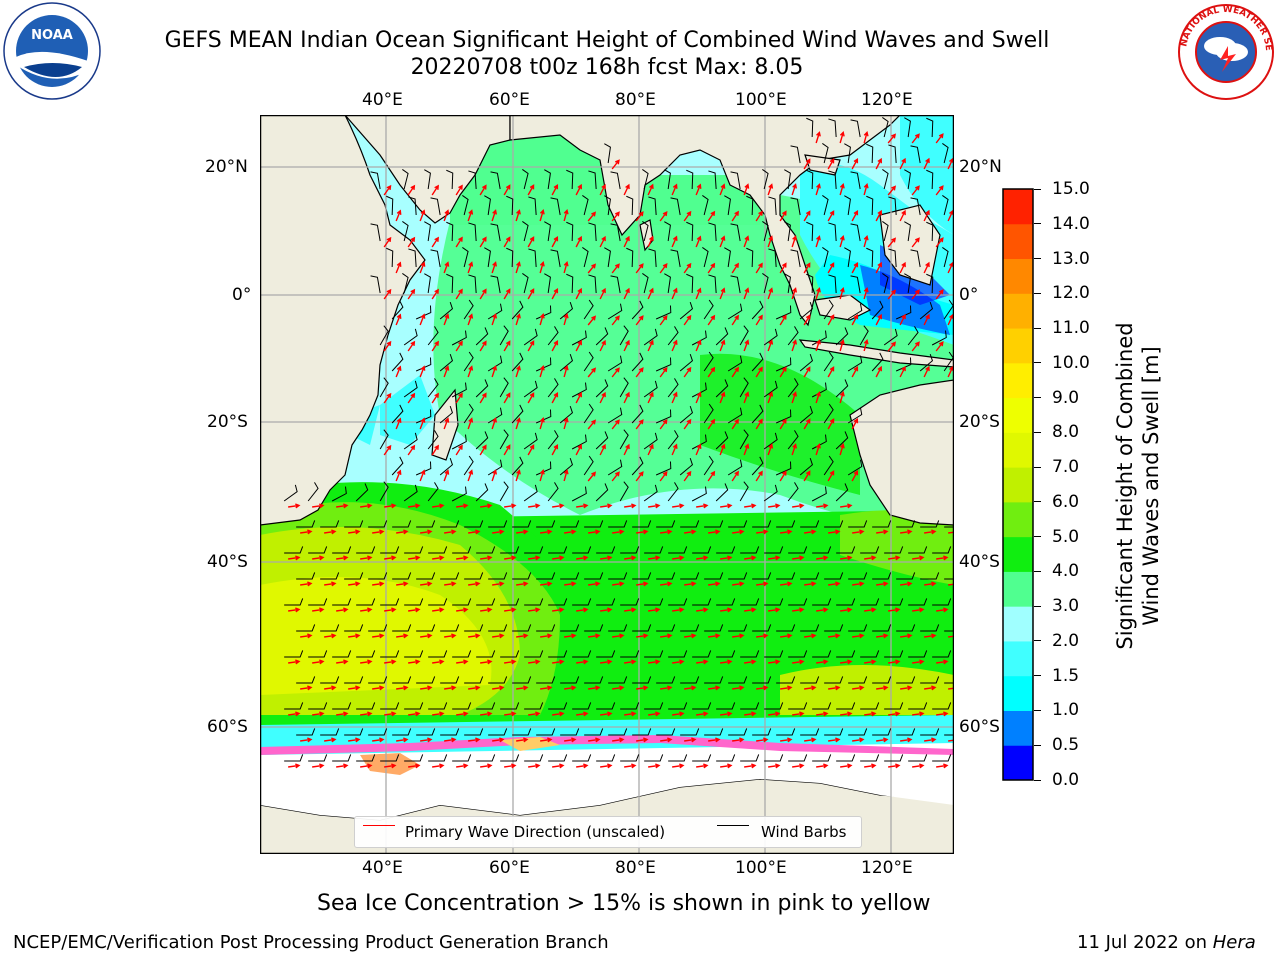  Describe the element at coordinates (1066, 675) in the screenshot. I see `colorbar-tick-label: 1.5` at that location.